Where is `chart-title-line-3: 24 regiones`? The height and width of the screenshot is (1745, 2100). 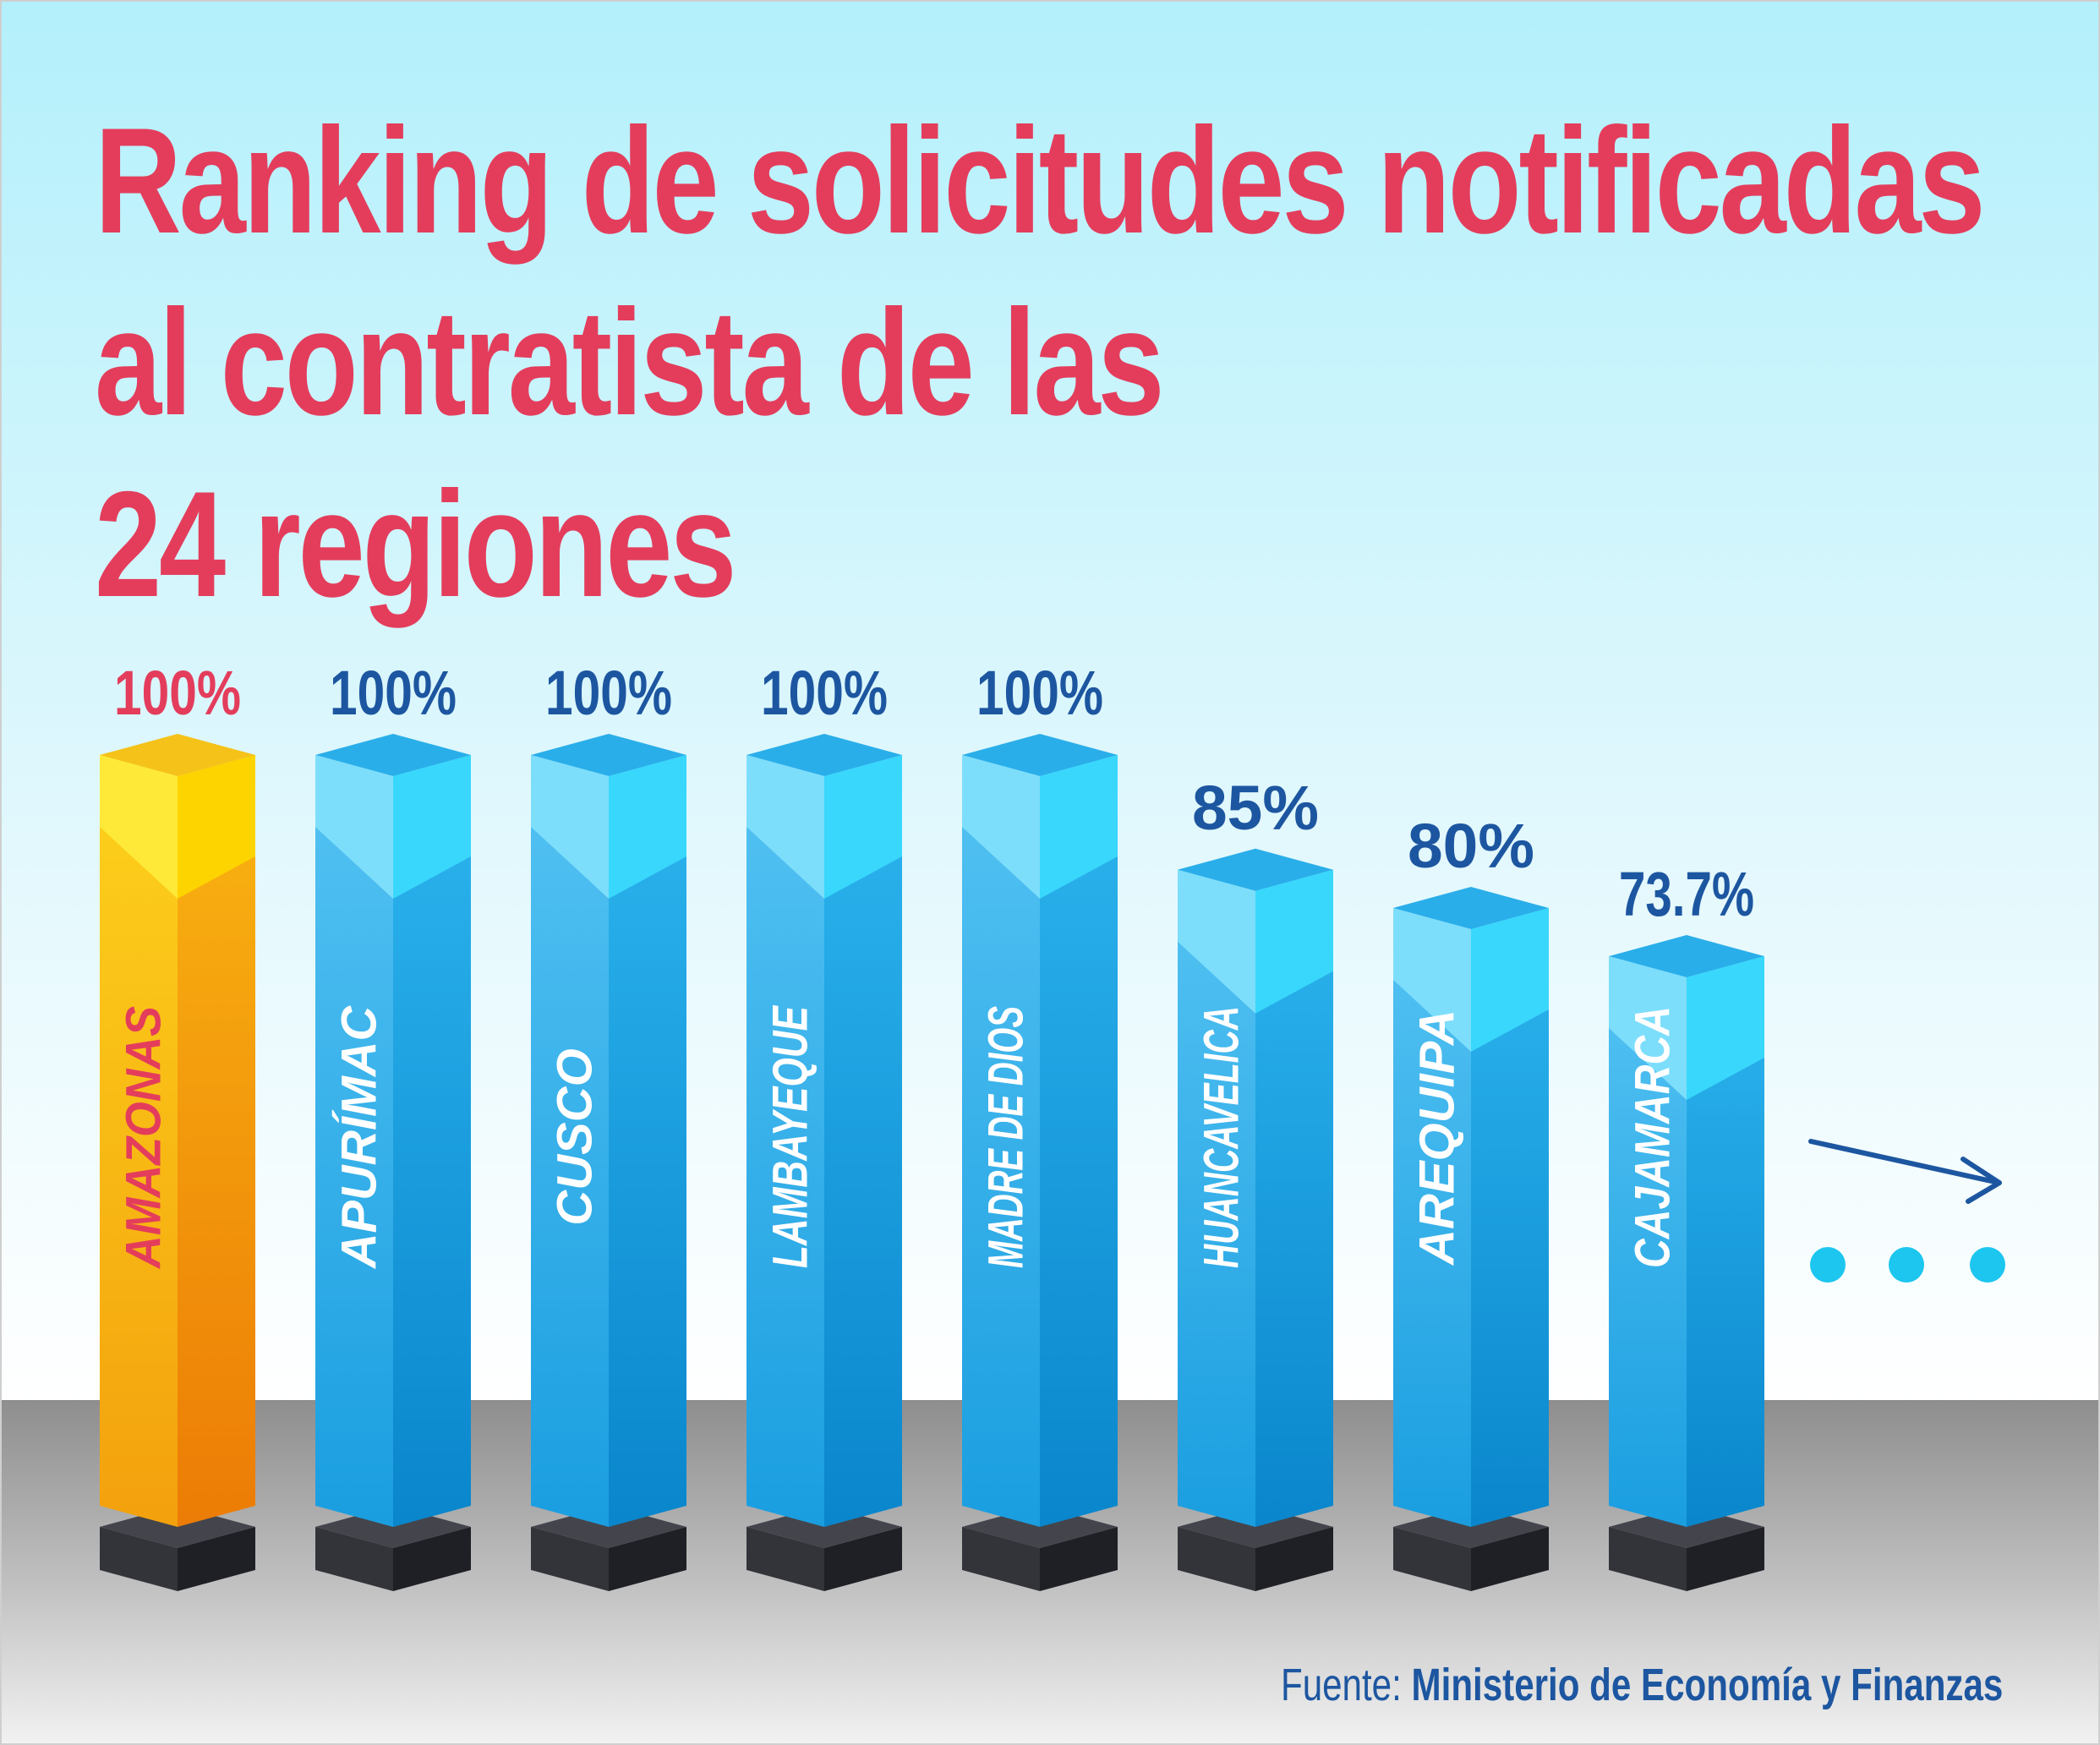
chart-title-line-3: 24 regiones is located at coordinates (415, 544).